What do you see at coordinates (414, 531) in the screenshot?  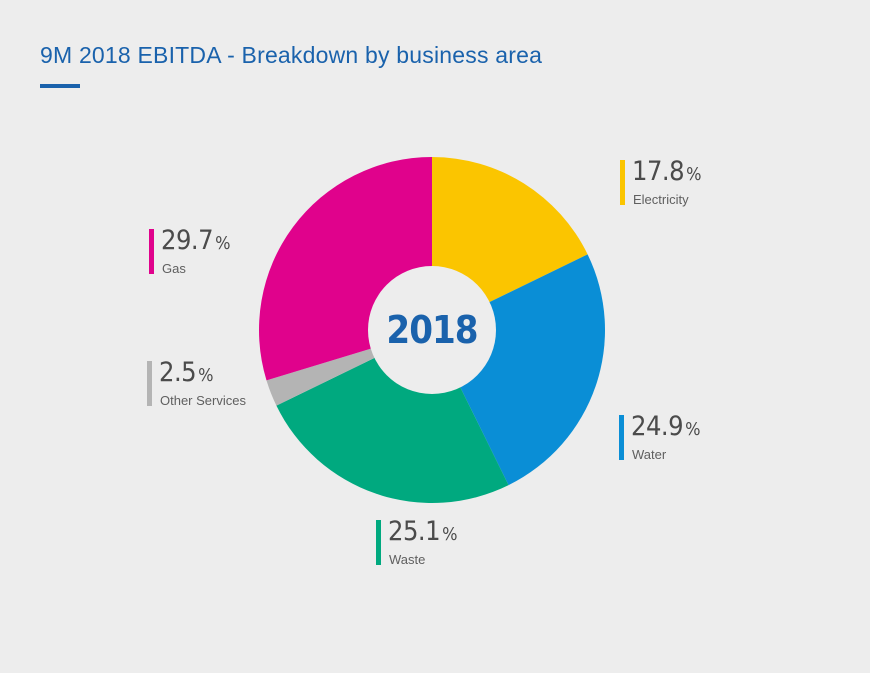 I see `callout-waste-number: 25.1` at bounding box center [414, 531].